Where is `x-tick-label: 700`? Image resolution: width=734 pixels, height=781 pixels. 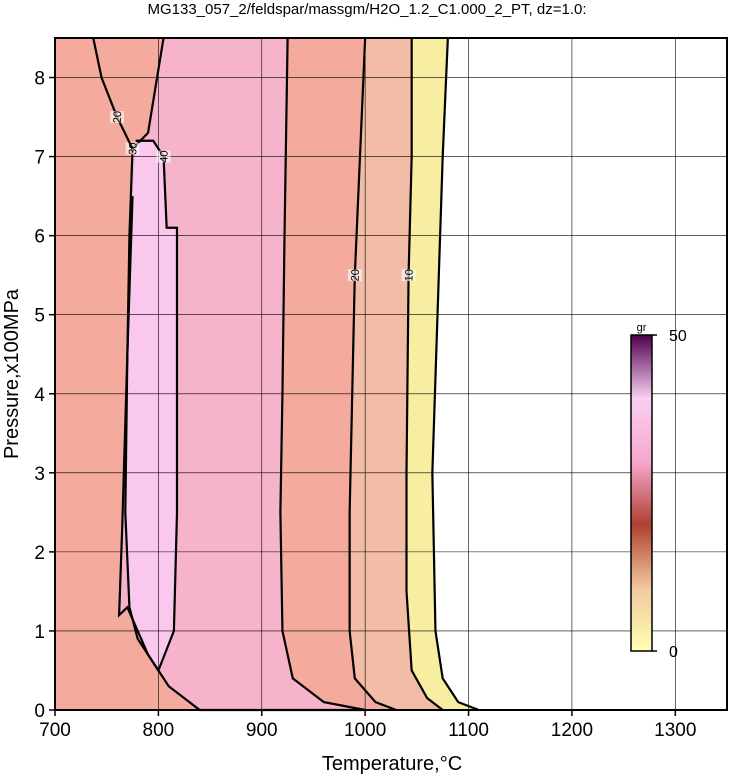
x-tick-label: 700 is located at coordinates (55, 730).